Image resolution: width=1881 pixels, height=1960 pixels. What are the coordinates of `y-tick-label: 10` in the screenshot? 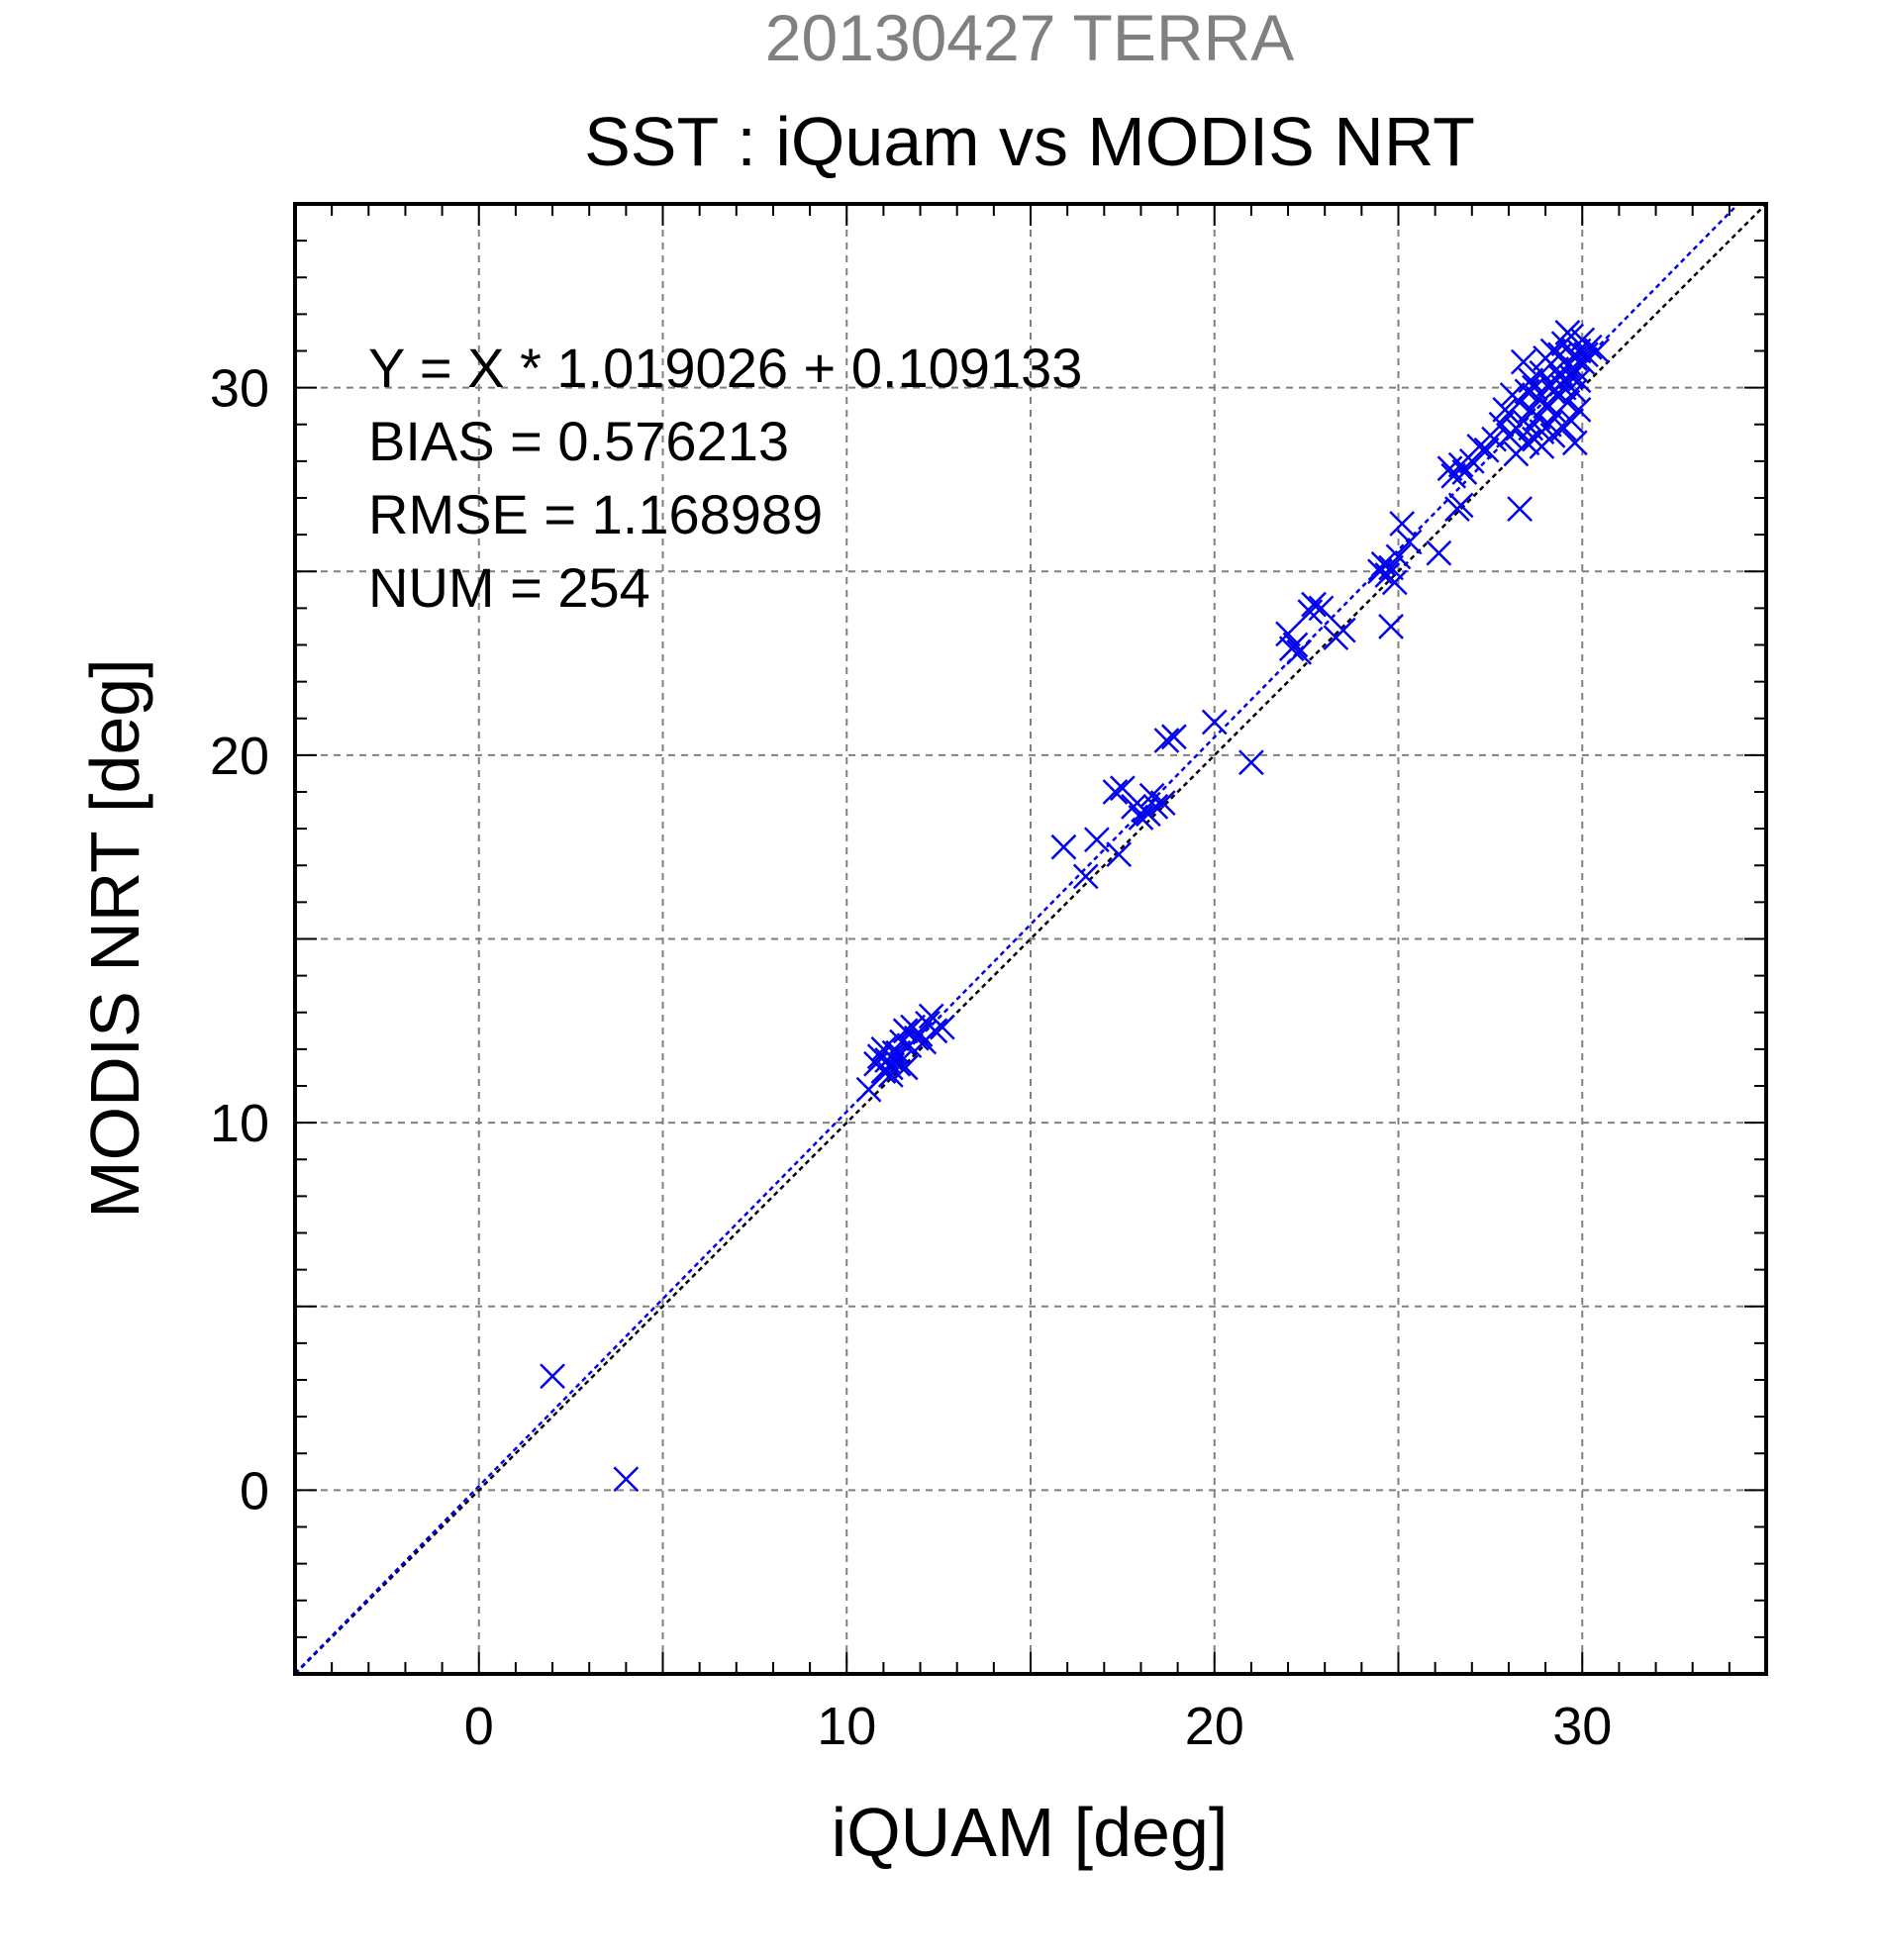 It's located at (240, 1123).